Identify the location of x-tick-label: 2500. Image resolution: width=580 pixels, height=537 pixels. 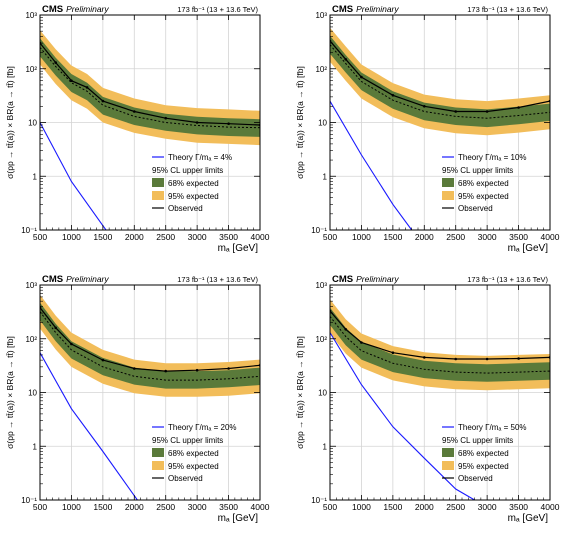
(165, 507).